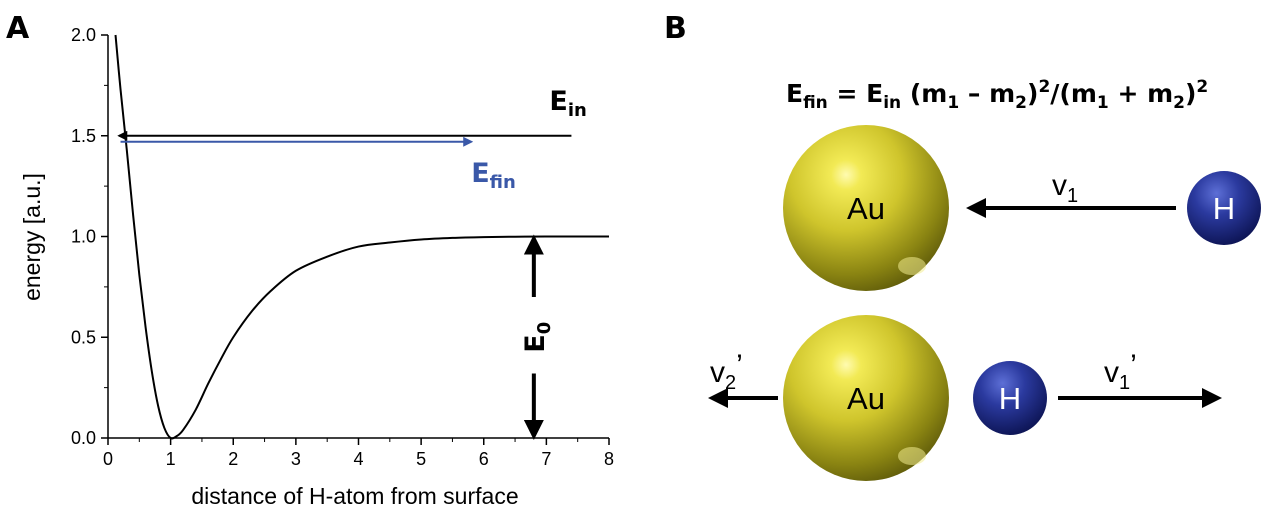  What do you see at coordinates (354, 496) in the screenshot?
I see `x-axis-title: distance of H-atom from surface` at bounding box center [354, 496].